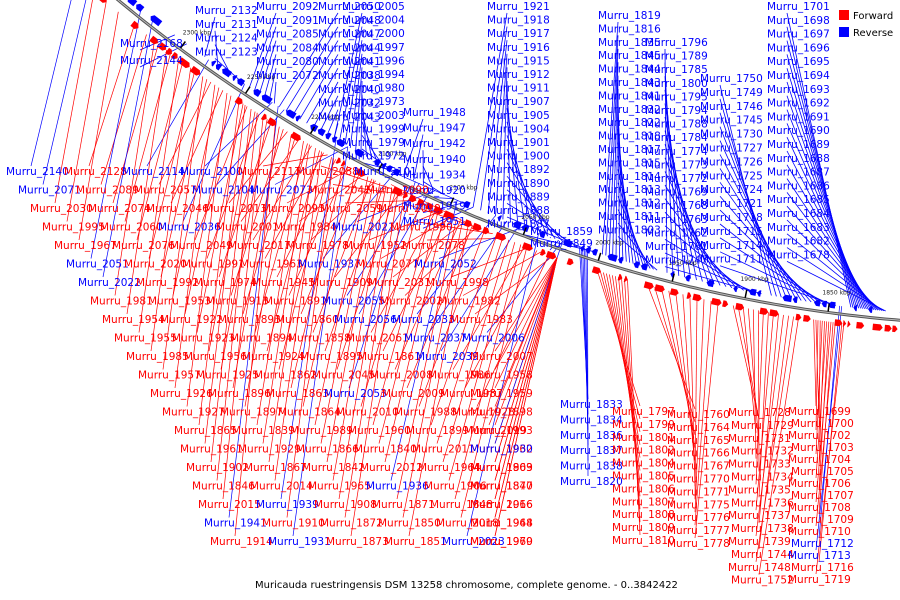 The width and height of the screenshot is (900, 600). I want to click on gene-label: Murru_1800, so click(676, 84).